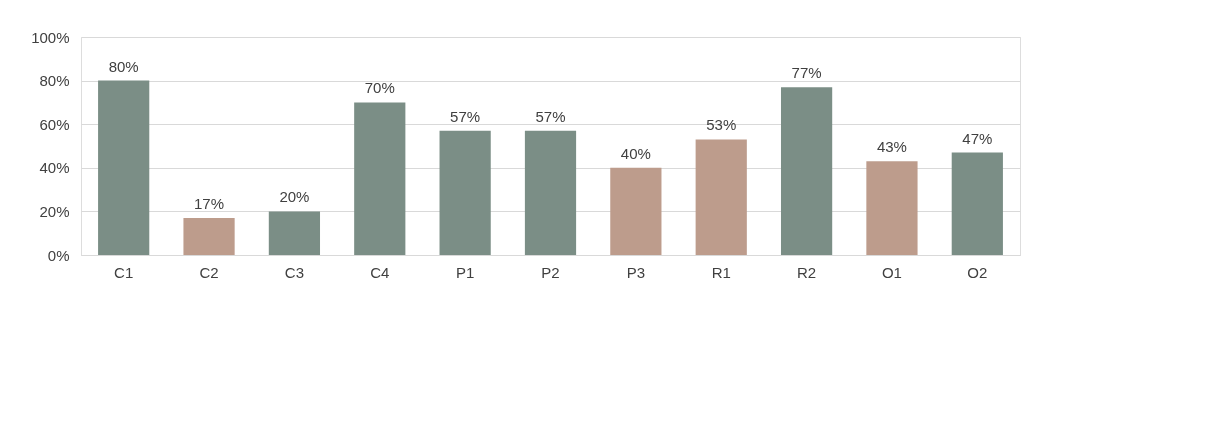 The height and width of the screenshot is (421, 1205). Describe the element at coordinates (807, 272) in the screenshot. I see `x-tick-label: R2` at that location.